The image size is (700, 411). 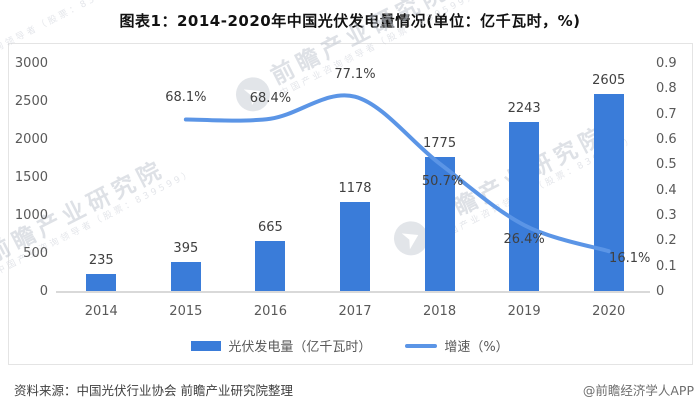 I want to click on line-series-swatch, so click(x=421, y=345).